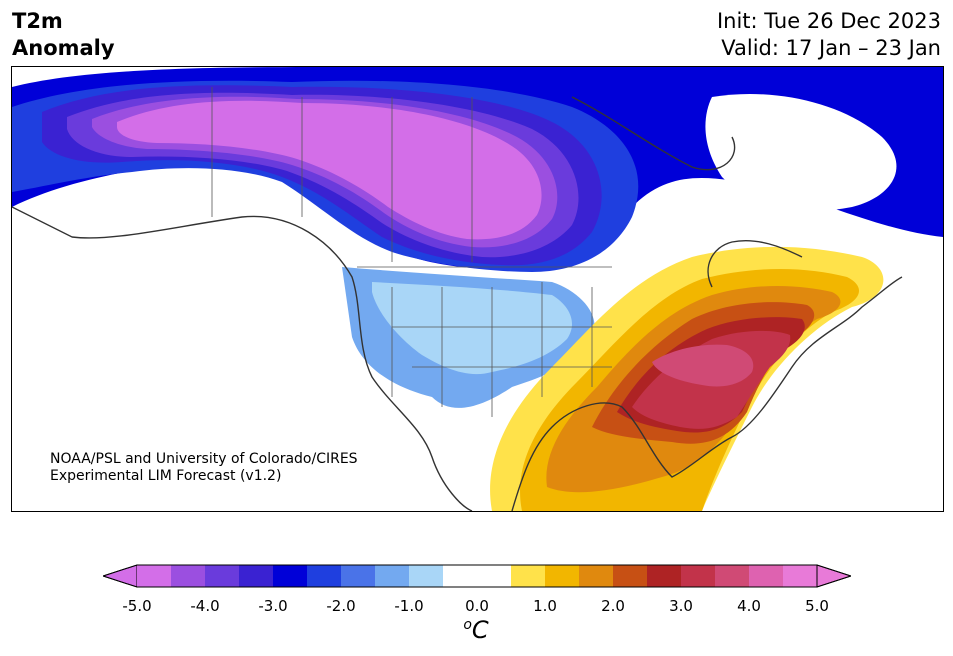 This screenshot has height=656, width=953. Describe the element at coordinates (341, 606) in the screenshot. I see `colorbar-tick-label: -2.0` at that location.